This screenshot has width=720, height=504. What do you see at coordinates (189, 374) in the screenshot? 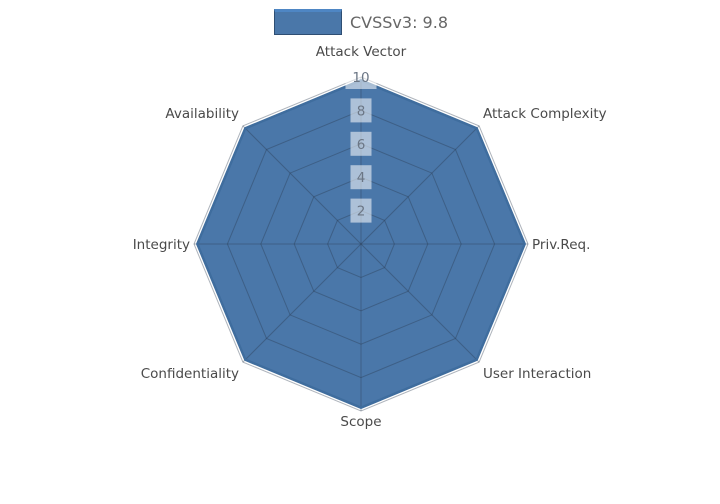
I see `axis-label-confidentiality: Confidentiality` at bounding box center [189, 374].